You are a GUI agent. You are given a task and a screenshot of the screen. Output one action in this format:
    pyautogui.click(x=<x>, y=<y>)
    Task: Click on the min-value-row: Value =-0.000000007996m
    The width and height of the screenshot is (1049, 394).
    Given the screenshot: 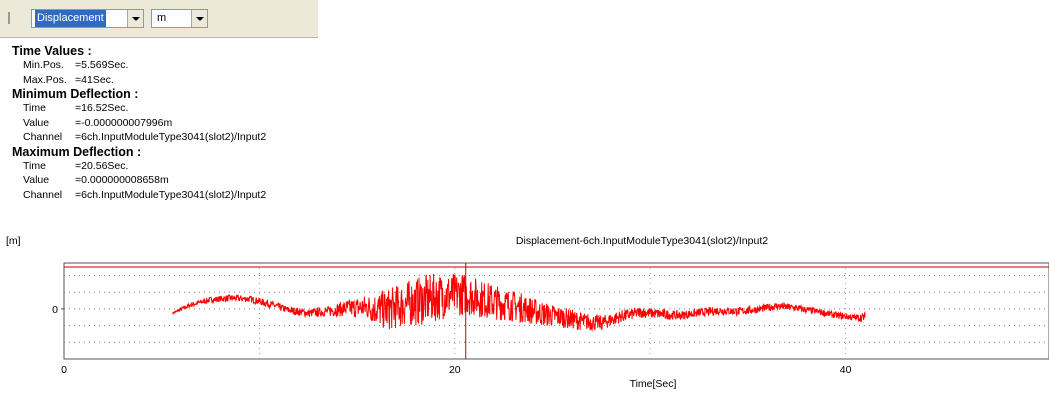 What is the action you would take?
    pyautogui.click(x=92, y=123)
    